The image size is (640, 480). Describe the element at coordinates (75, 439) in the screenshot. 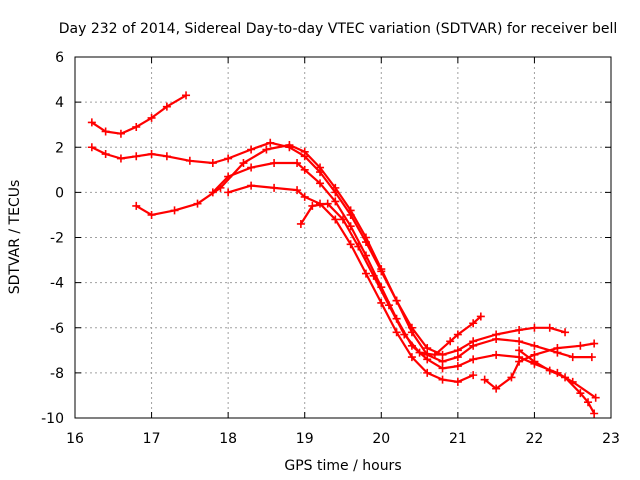

I see `x-tick-label: 16` at that location.